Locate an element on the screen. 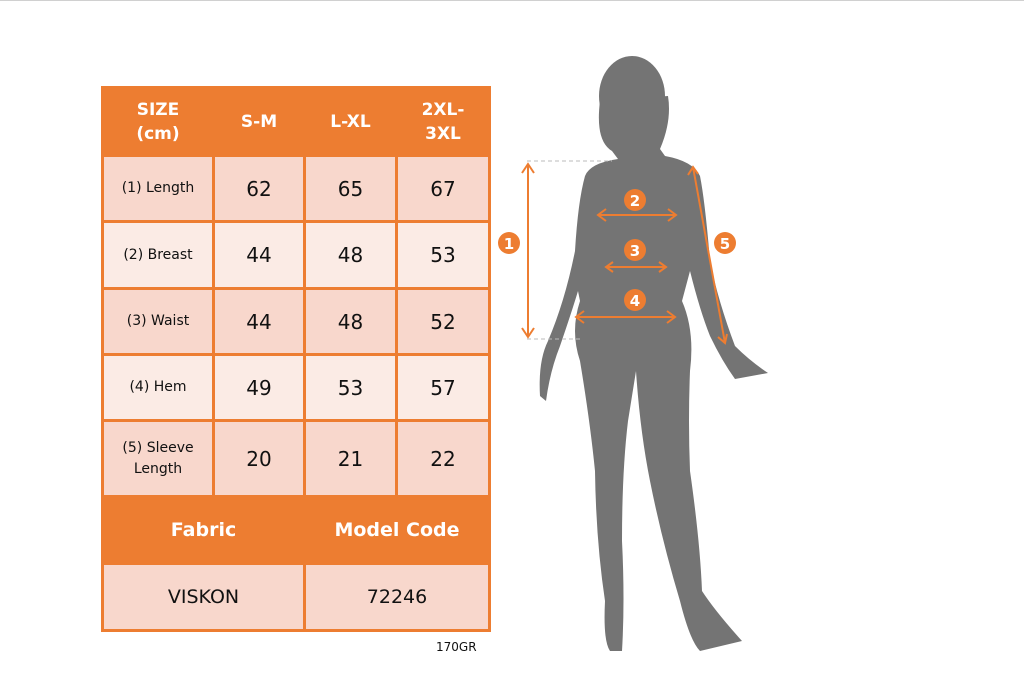 This screenshot has height=698, width=1024. marker-1-label: 1 is located at coordinates (509, 244).